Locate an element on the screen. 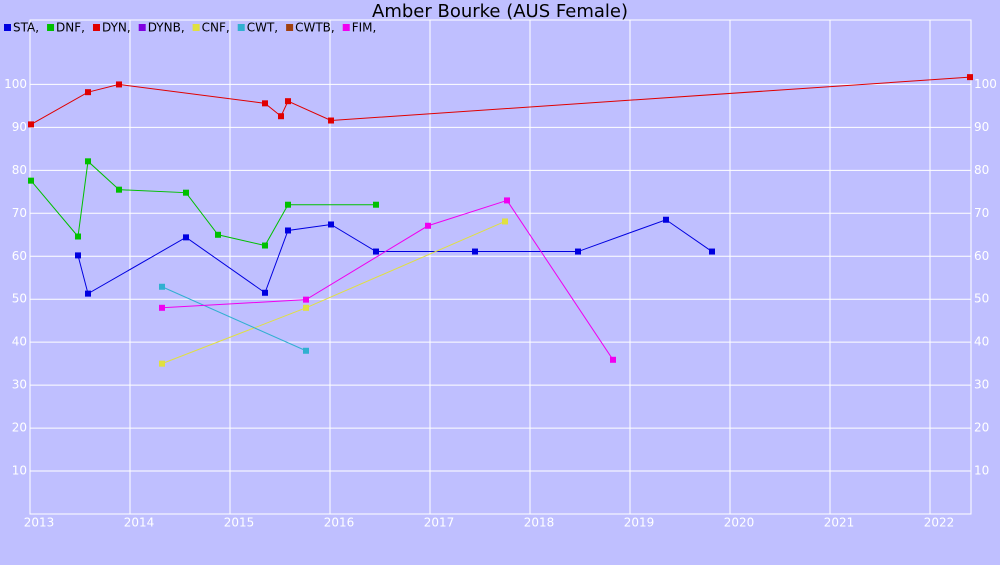  legend-label: CWT, is located at coordinates (262, 28).